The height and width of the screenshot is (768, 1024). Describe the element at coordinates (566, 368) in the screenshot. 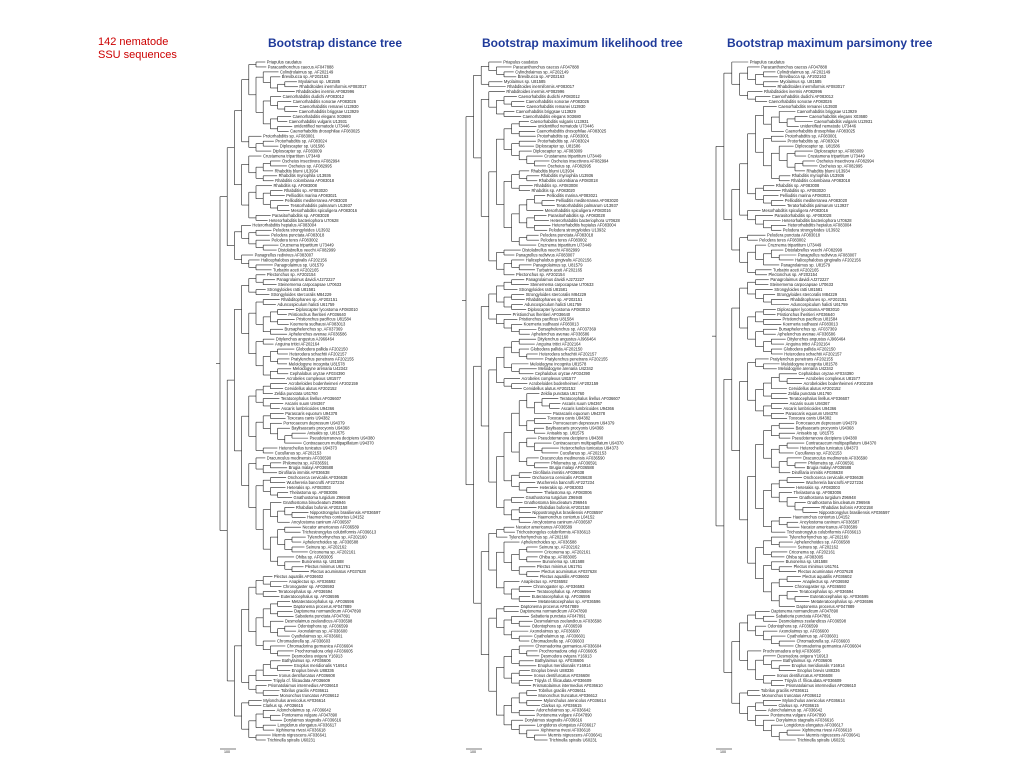

I see `taxon-label: Meloidogyne arenaria U42342` at that location.